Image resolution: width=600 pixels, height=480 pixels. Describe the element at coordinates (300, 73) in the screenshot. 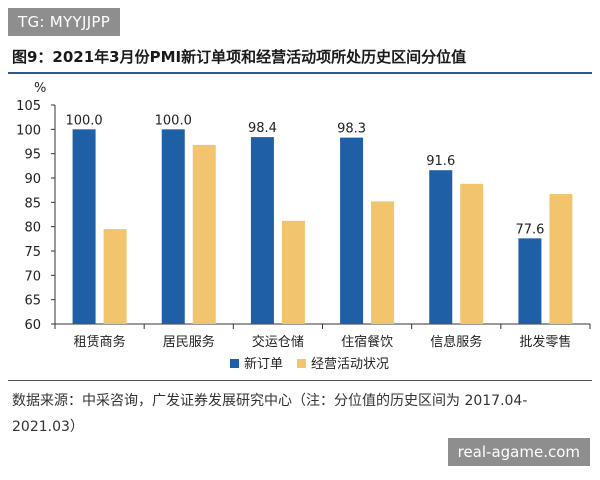

I see `title-divider` at that location.